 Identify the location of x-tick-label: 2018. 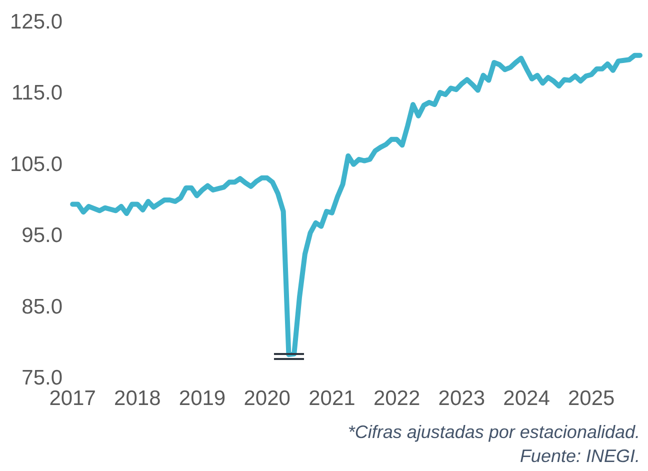
(137, 398).